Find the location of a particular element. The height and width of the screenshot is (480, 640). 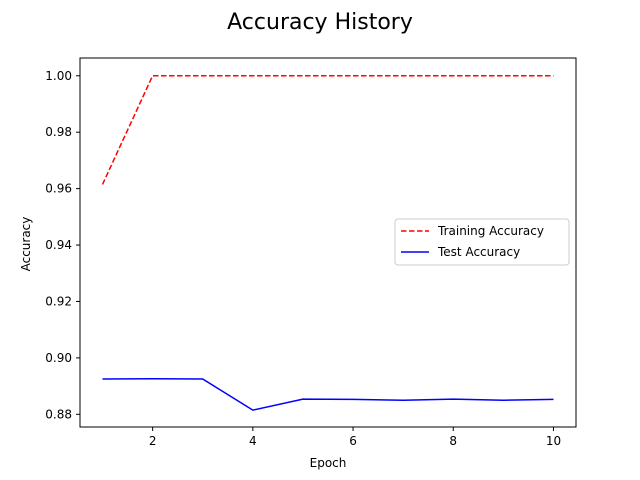

legend-label-1: Test Accuracy is located at coordinates (478, 252).